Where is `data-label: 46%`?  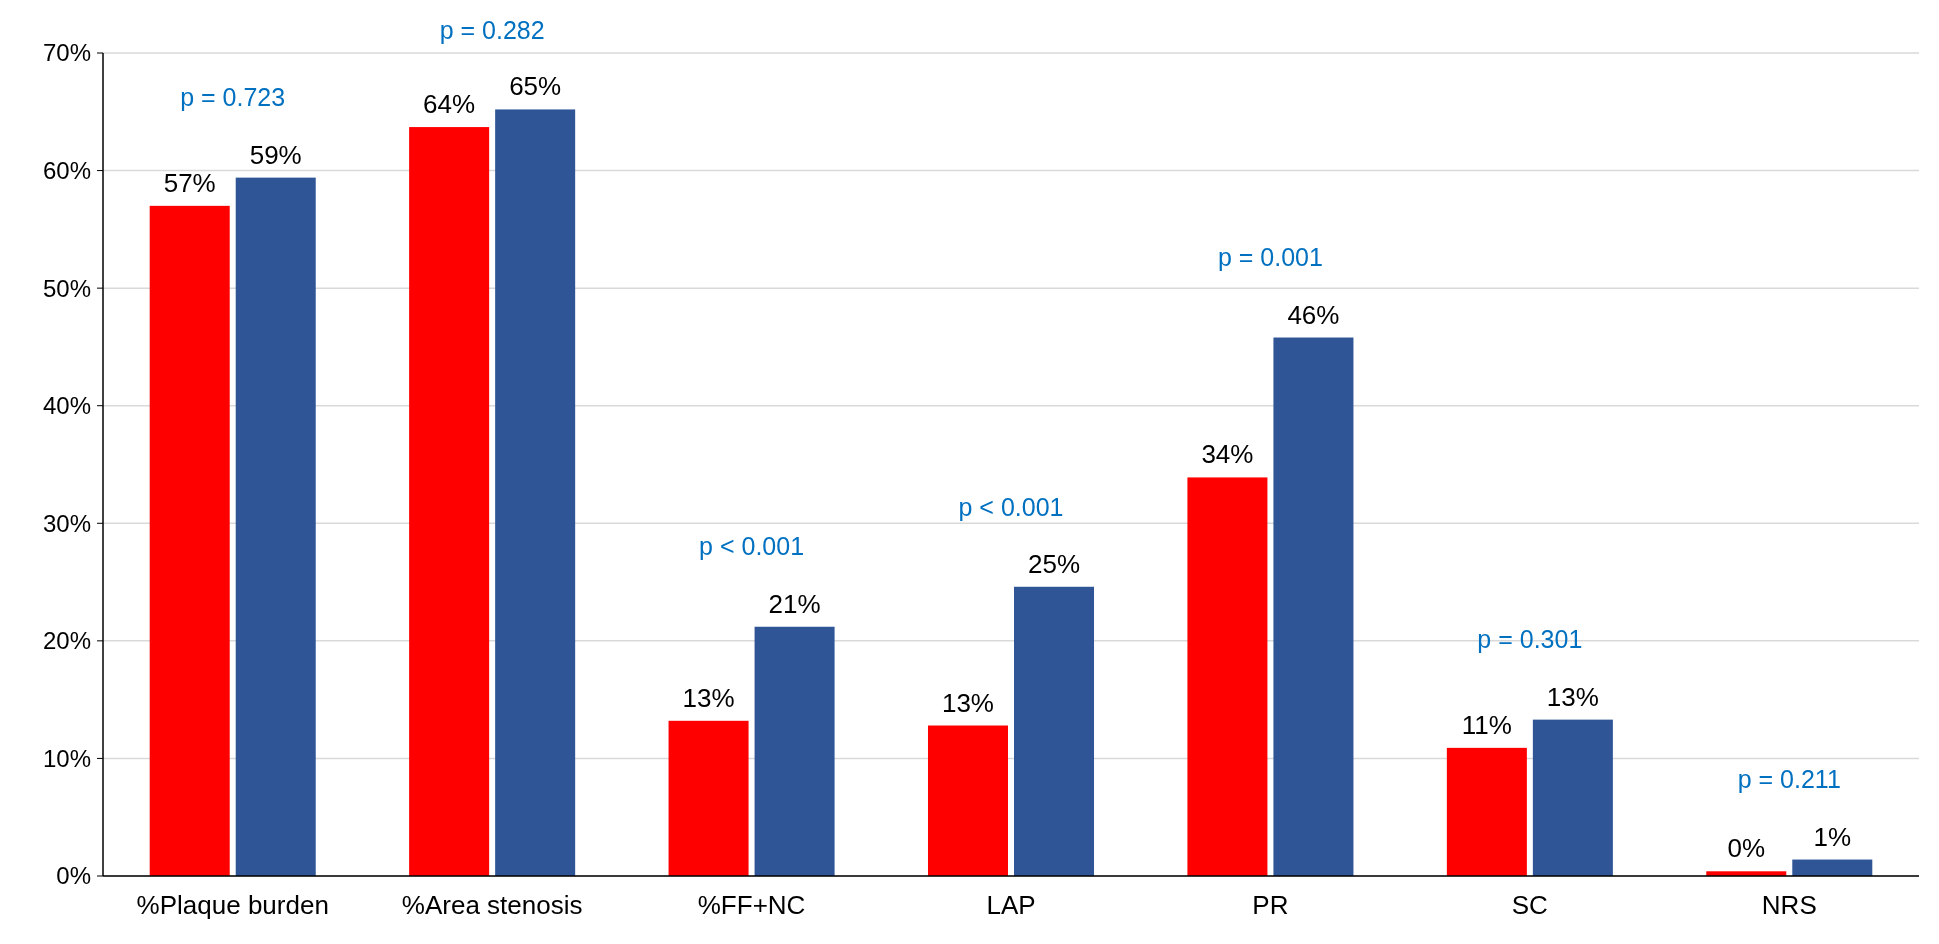 data-label: 46% is located at coordinates (1313, 314).